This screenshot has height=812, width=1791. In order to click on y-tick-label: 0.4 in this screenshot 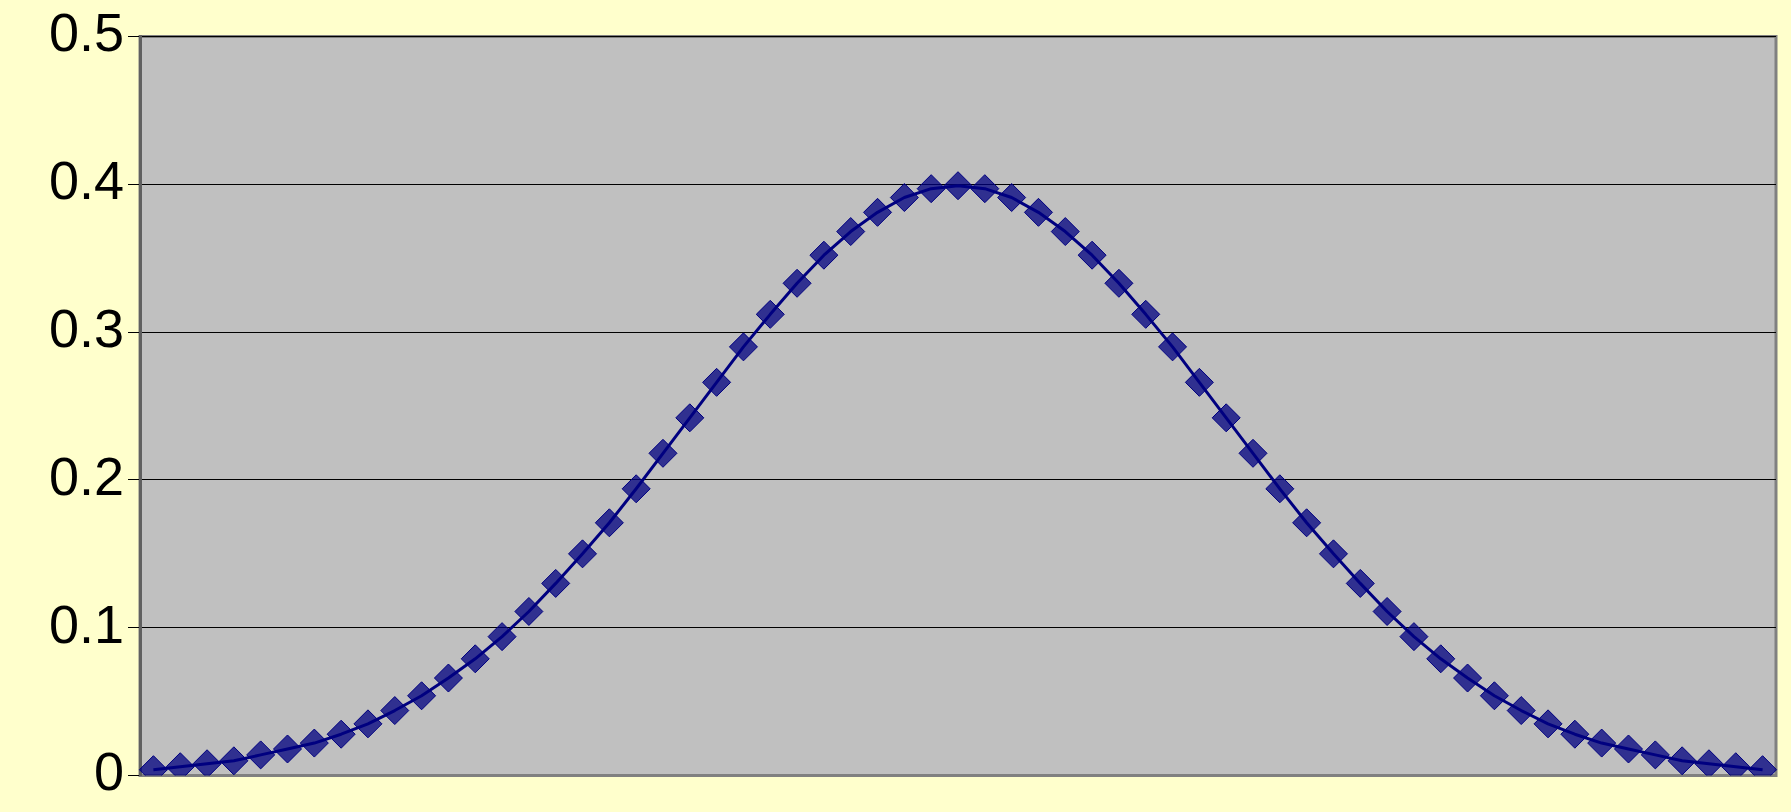, I will do `click(86, 180)`.